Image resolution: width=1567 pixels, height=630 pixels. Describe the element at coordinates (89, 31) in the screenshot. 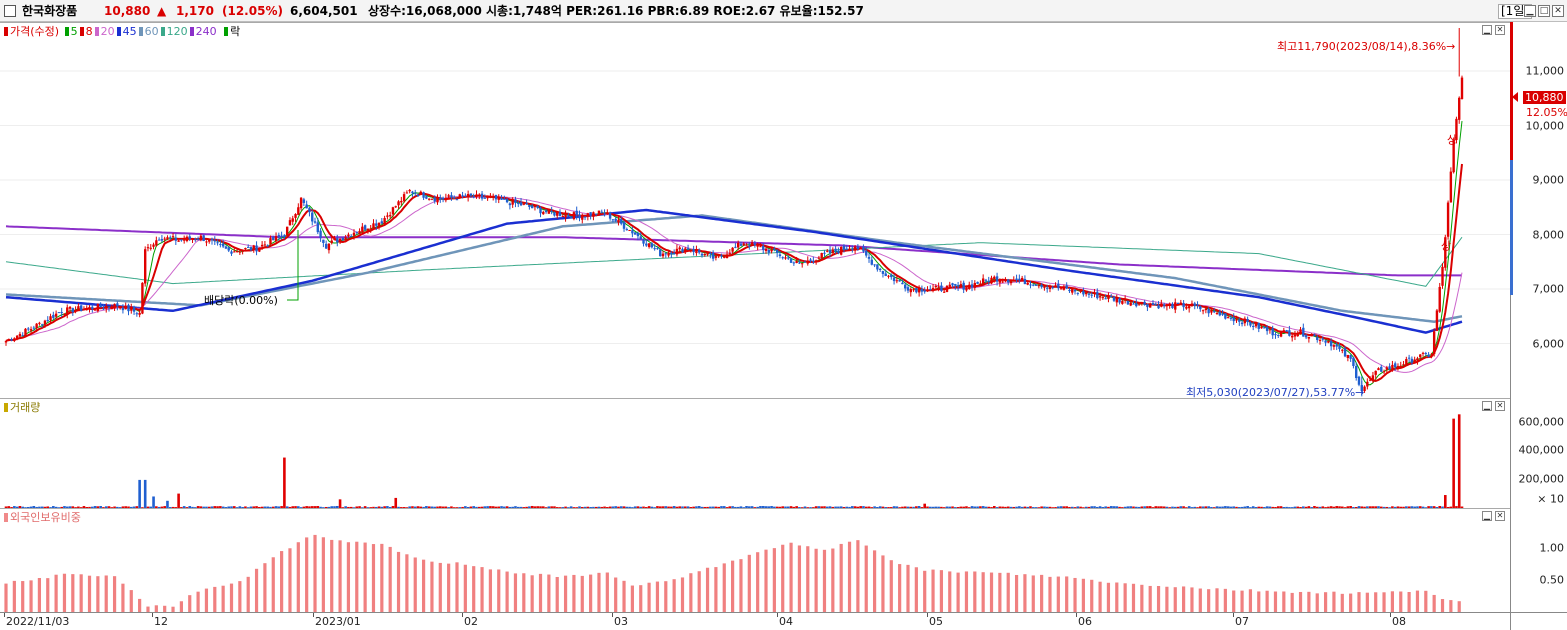

I see `ma-legend-8: 8` at that location.